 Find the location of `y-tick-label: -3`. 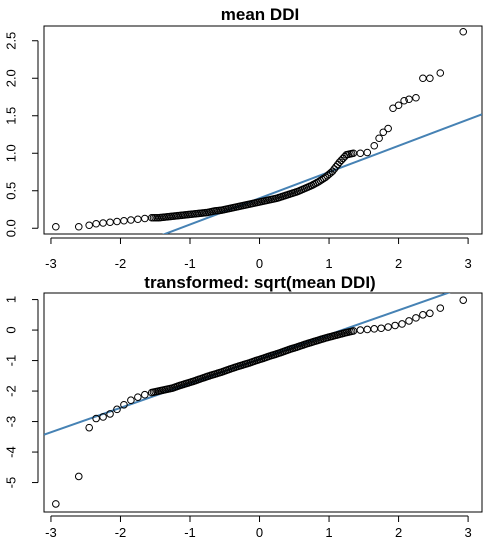

y-tick-label: -3 is located at coordinates (10, 422).